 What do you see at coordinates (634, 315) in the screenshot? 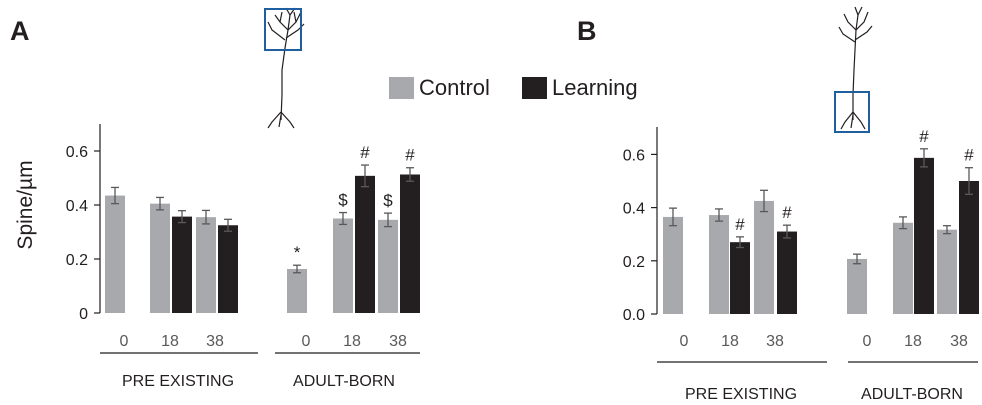
I see `y-tick-label: 0.0` at bounding box center [634, 315].